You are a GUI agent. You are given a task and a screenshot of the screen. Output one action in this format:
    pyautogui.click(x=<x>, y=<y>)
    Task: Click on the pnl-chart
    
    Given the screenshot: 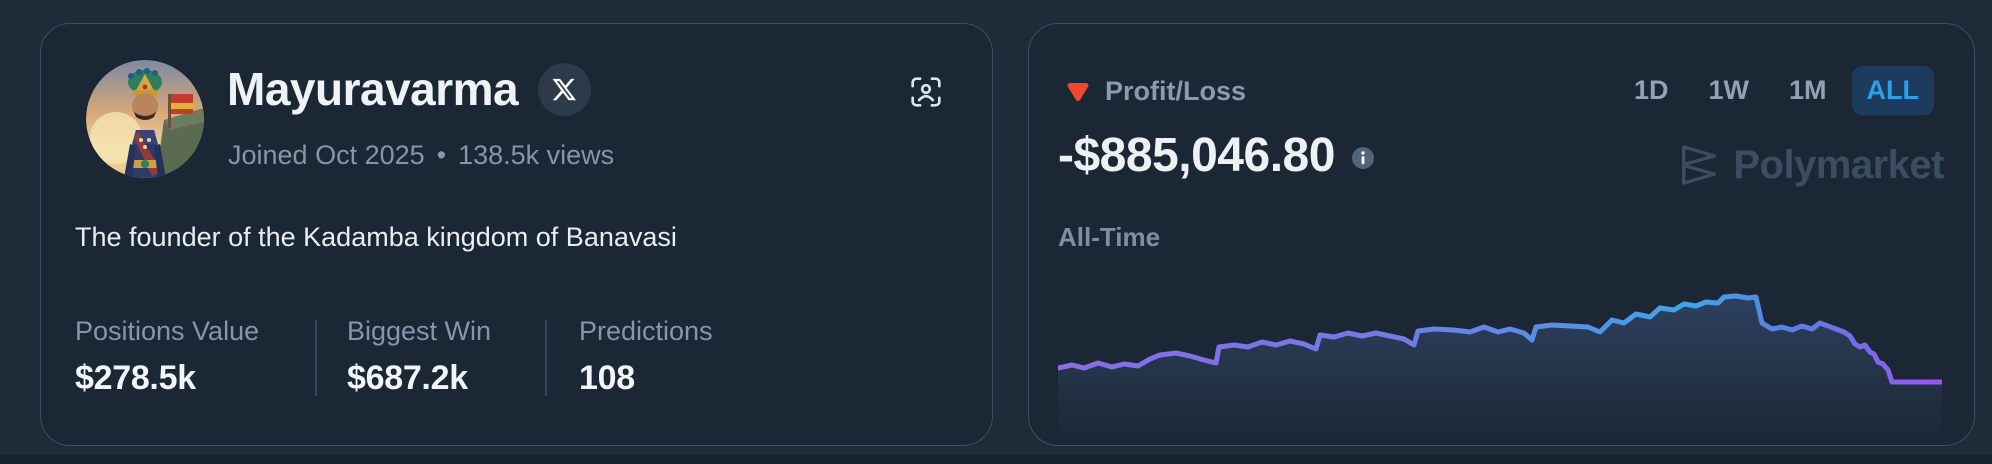 What is the action you would take?
    pyautogui.click(x=1500, y=365)
    